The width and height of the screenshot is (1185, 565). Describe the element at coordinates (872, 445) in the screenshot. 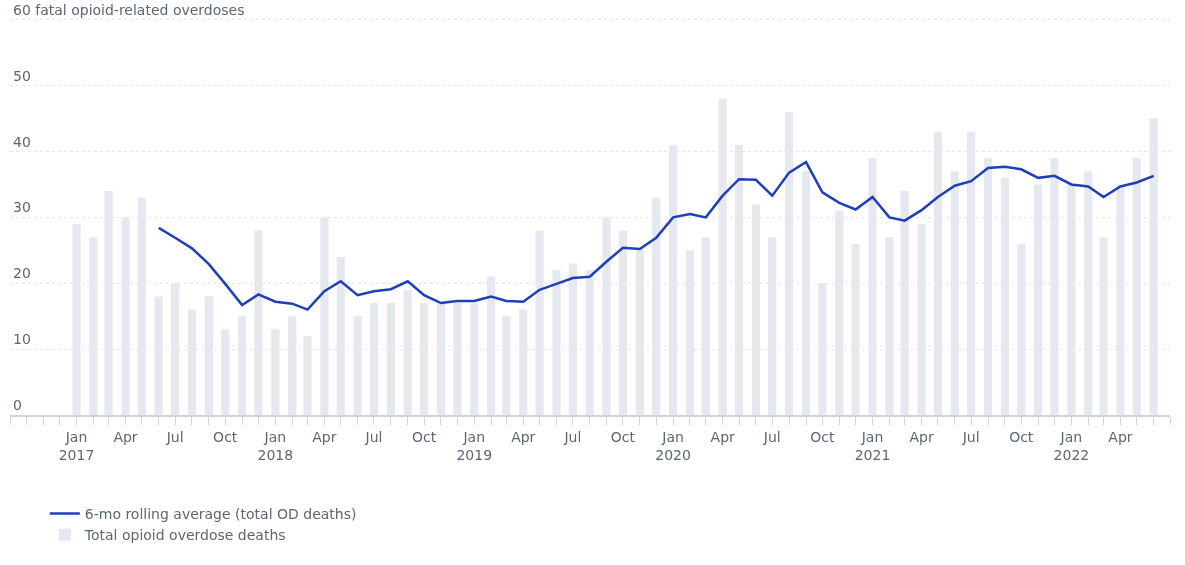

I see `x-tick-label: Jan 2021` at that location.